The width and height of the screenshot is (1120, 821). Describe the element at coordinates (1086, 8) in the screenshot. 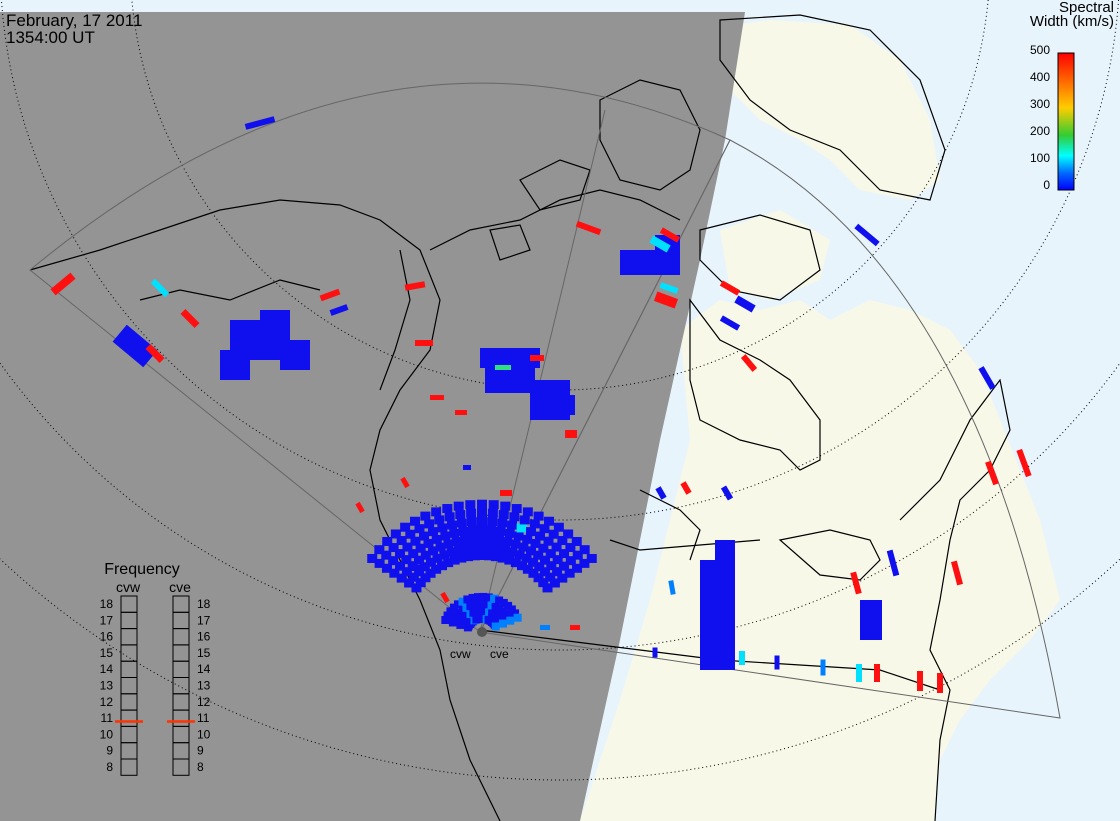

I see `colorbar-title-line1: Spectral` at that location.